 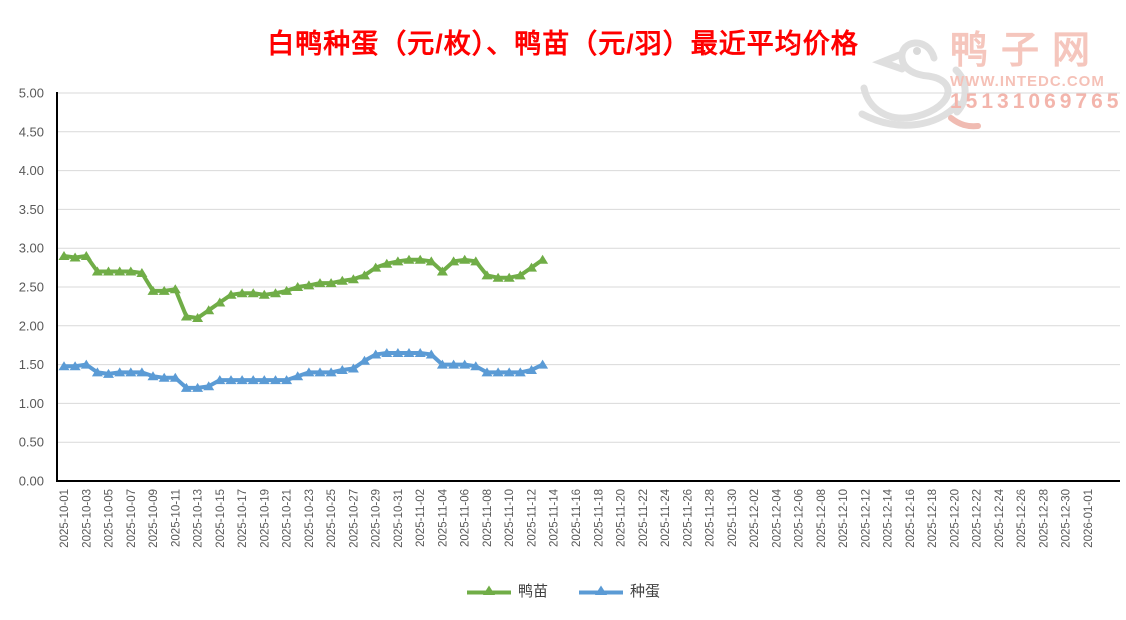 What do you see at coordinates (332, 518) in the screenshot?
I see `svg-text: 2025-10-25` at bounding box center [332, 518].